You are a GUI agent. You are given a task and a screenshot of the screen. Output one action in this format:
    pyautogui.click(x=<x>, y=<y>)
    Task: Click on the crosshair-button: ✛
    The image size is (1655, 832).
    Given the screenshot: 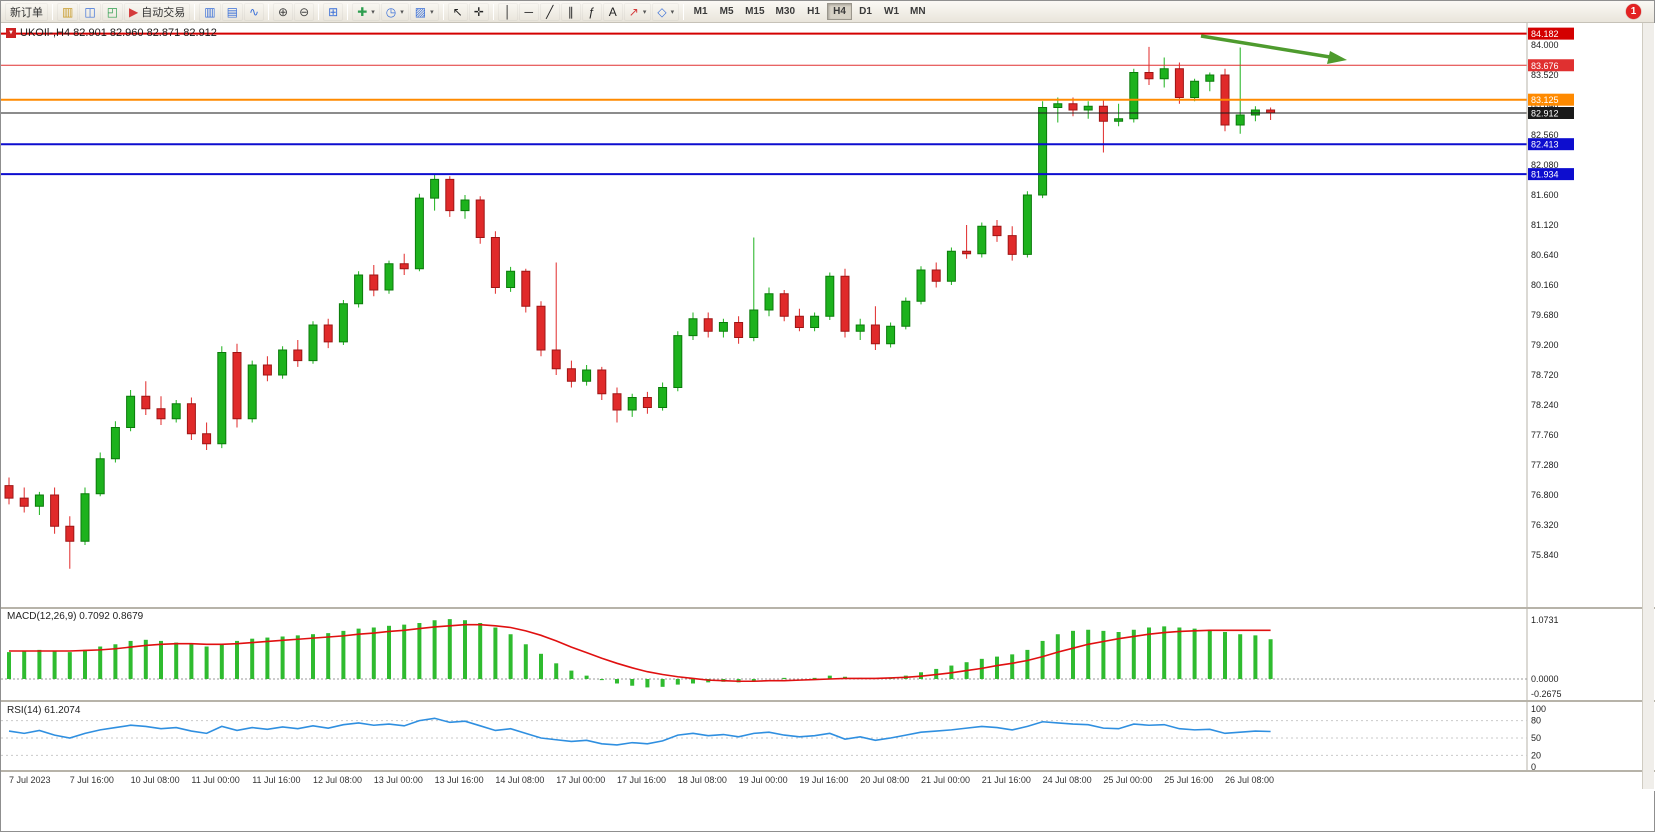 What is the action you would take?
    pyautogui.click(x=478, y=11)
    